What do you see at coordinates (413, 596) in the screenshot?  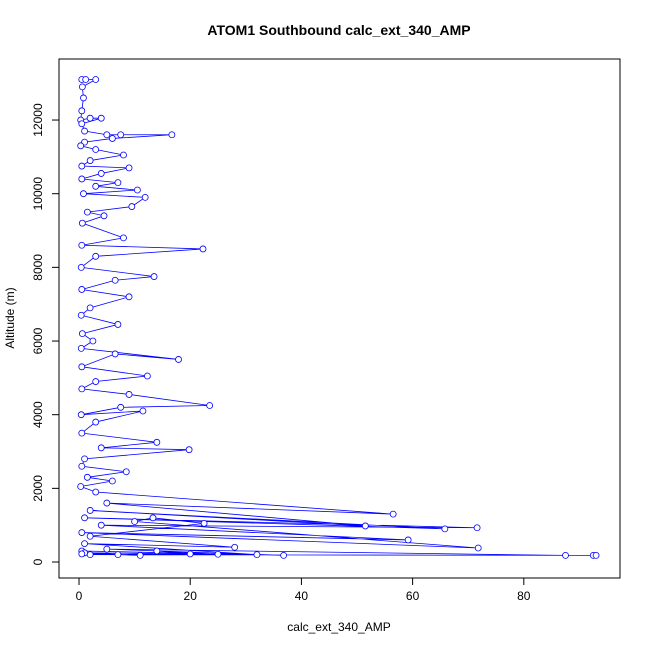 I see `x-tick-label: 60` at bounding box center [413, 596].